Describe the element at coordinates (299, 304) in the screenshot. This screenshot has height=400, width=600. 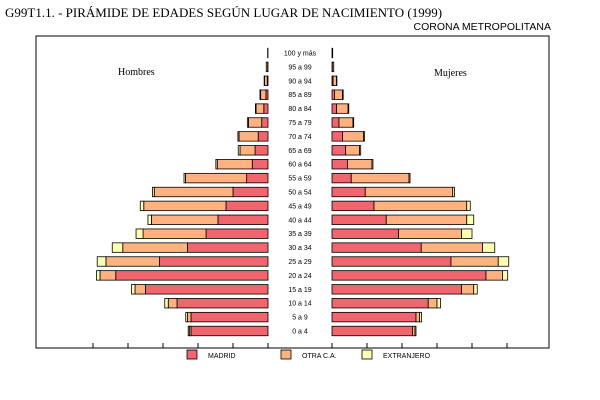
I see `age-group-label: 10 a 14` at that location.